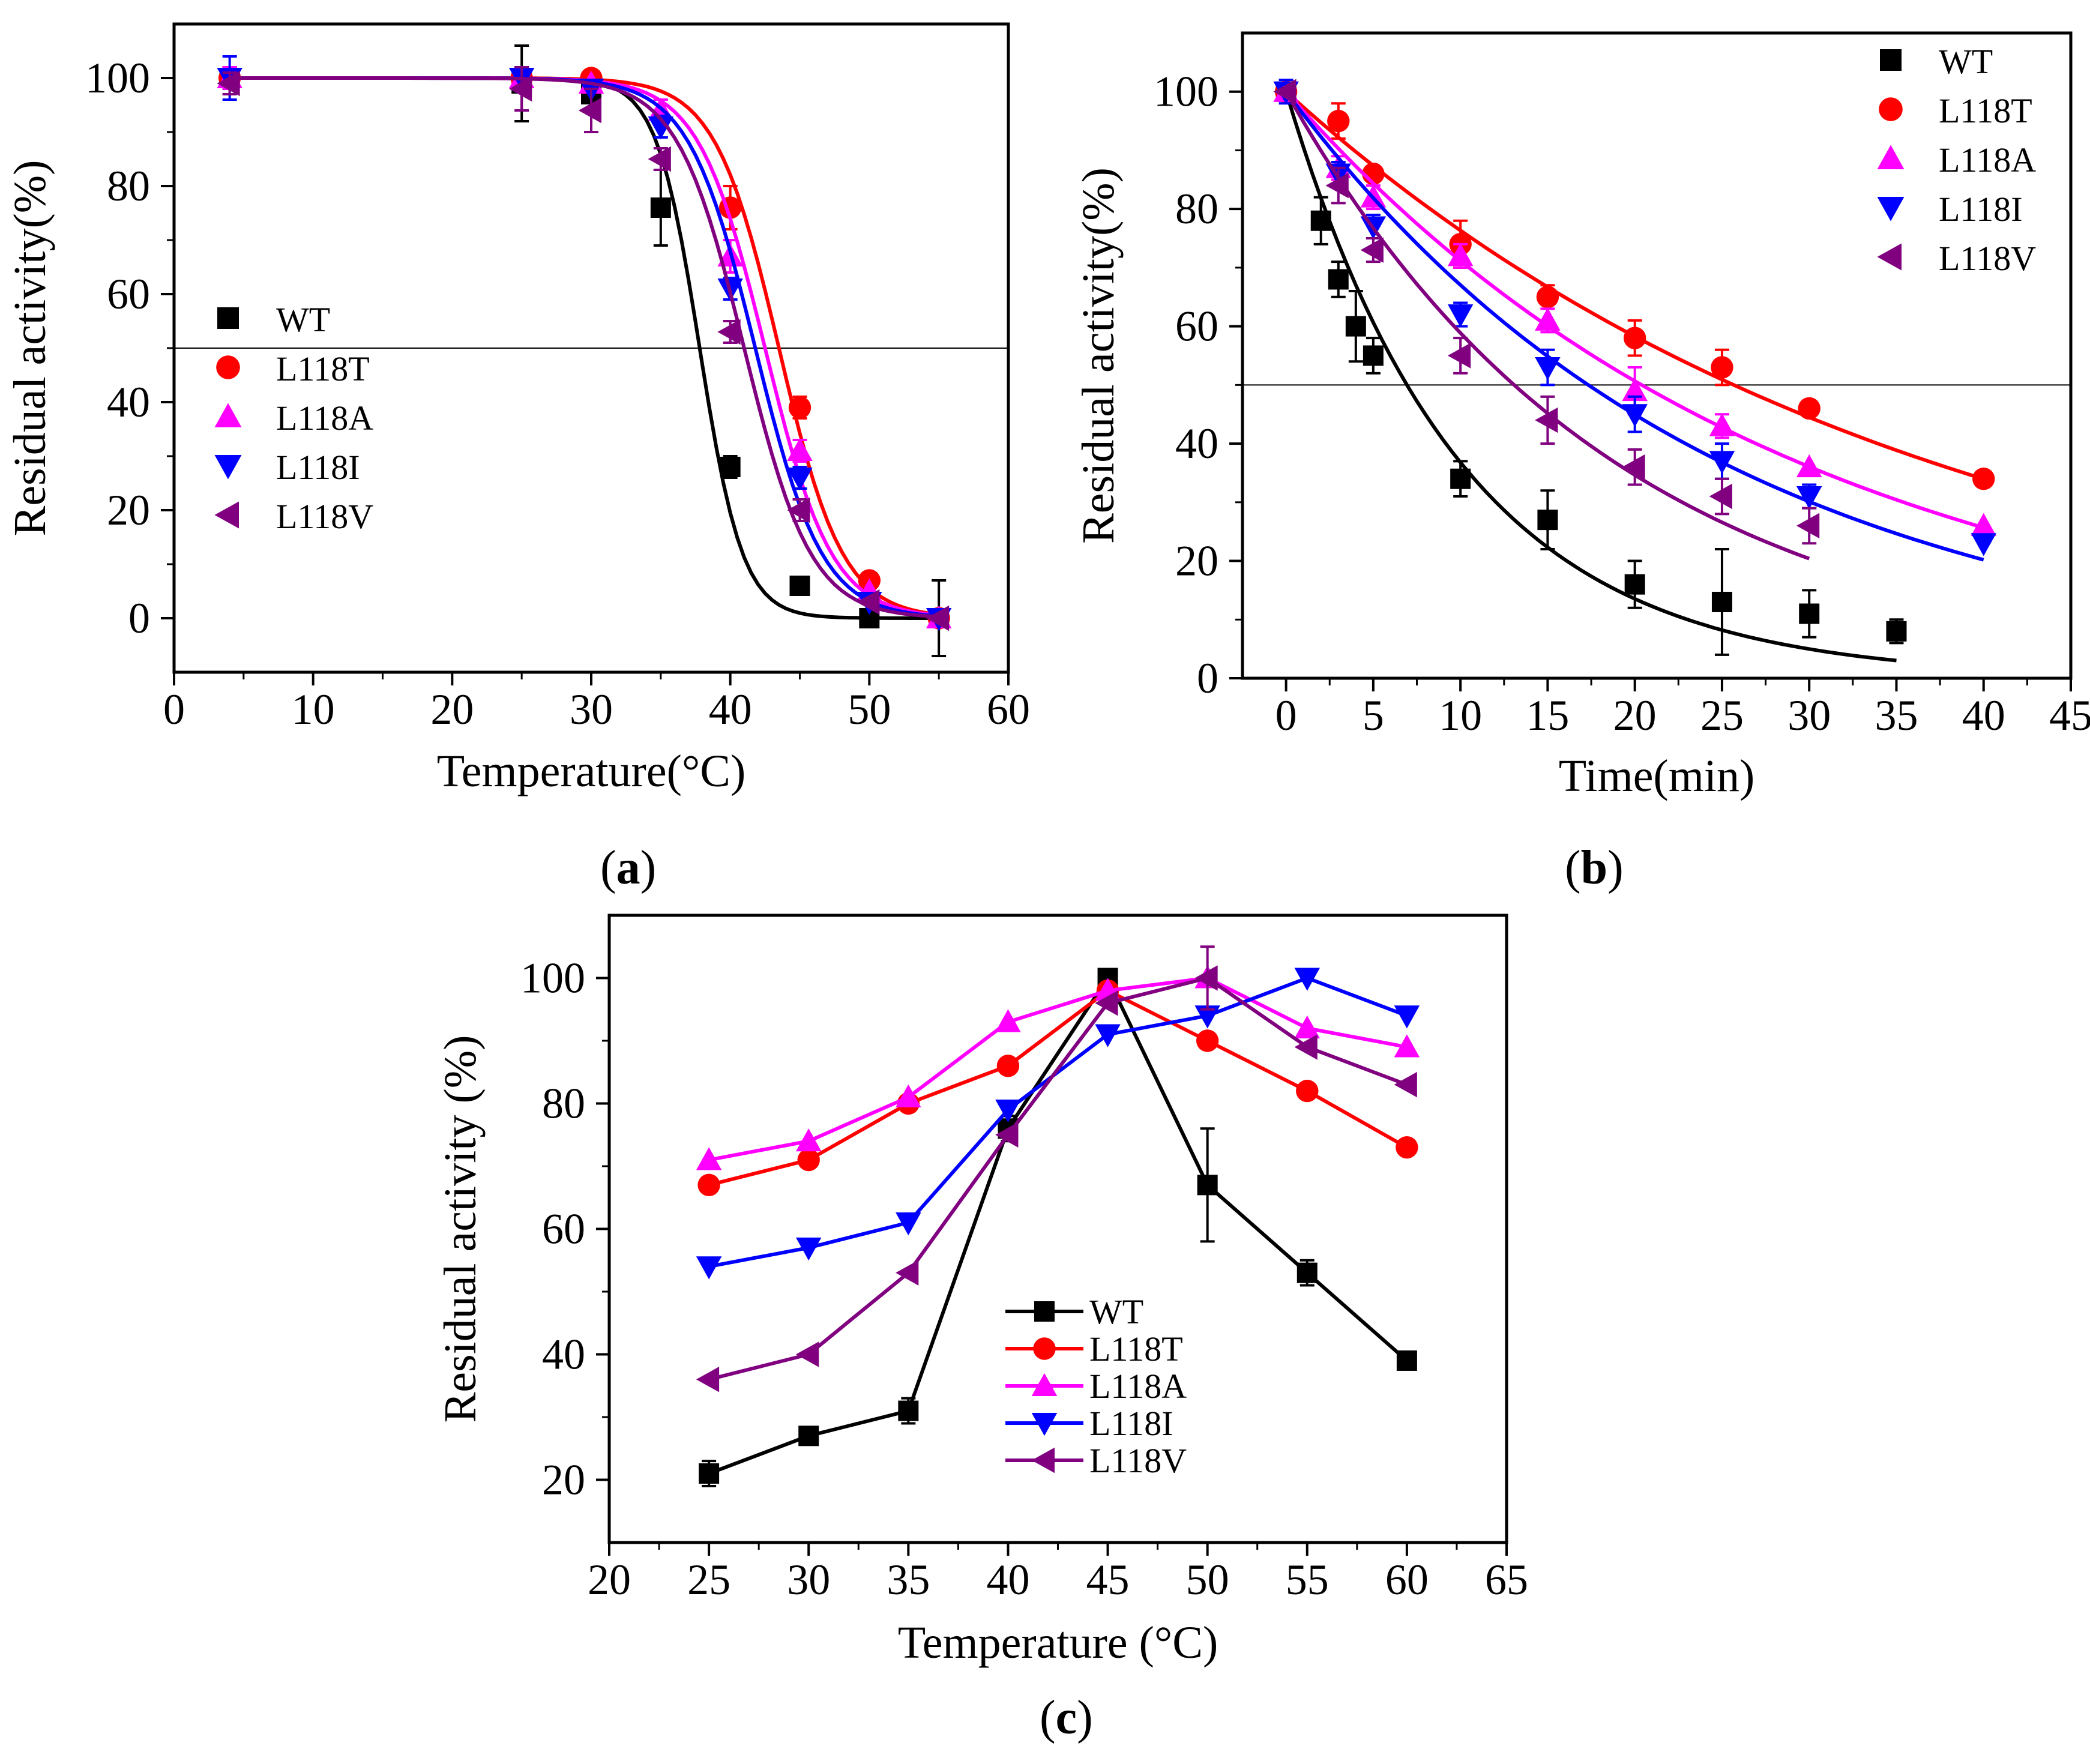 The width and height of the screenshot is (2090, 1764). I want to click on panel-label-letter: b, so click(1594, 868).